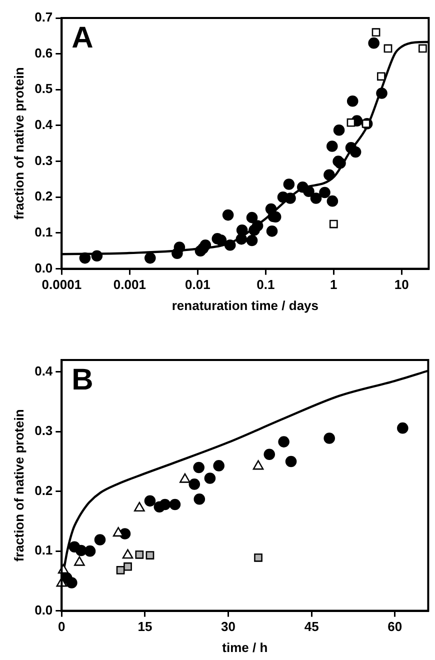 The height and width of the screenshot is (660, 435). What do you see at coordinates (197, 284) in the screenshot?
I see `x-tick-label: 0.01` at bounding box center [197, 284].